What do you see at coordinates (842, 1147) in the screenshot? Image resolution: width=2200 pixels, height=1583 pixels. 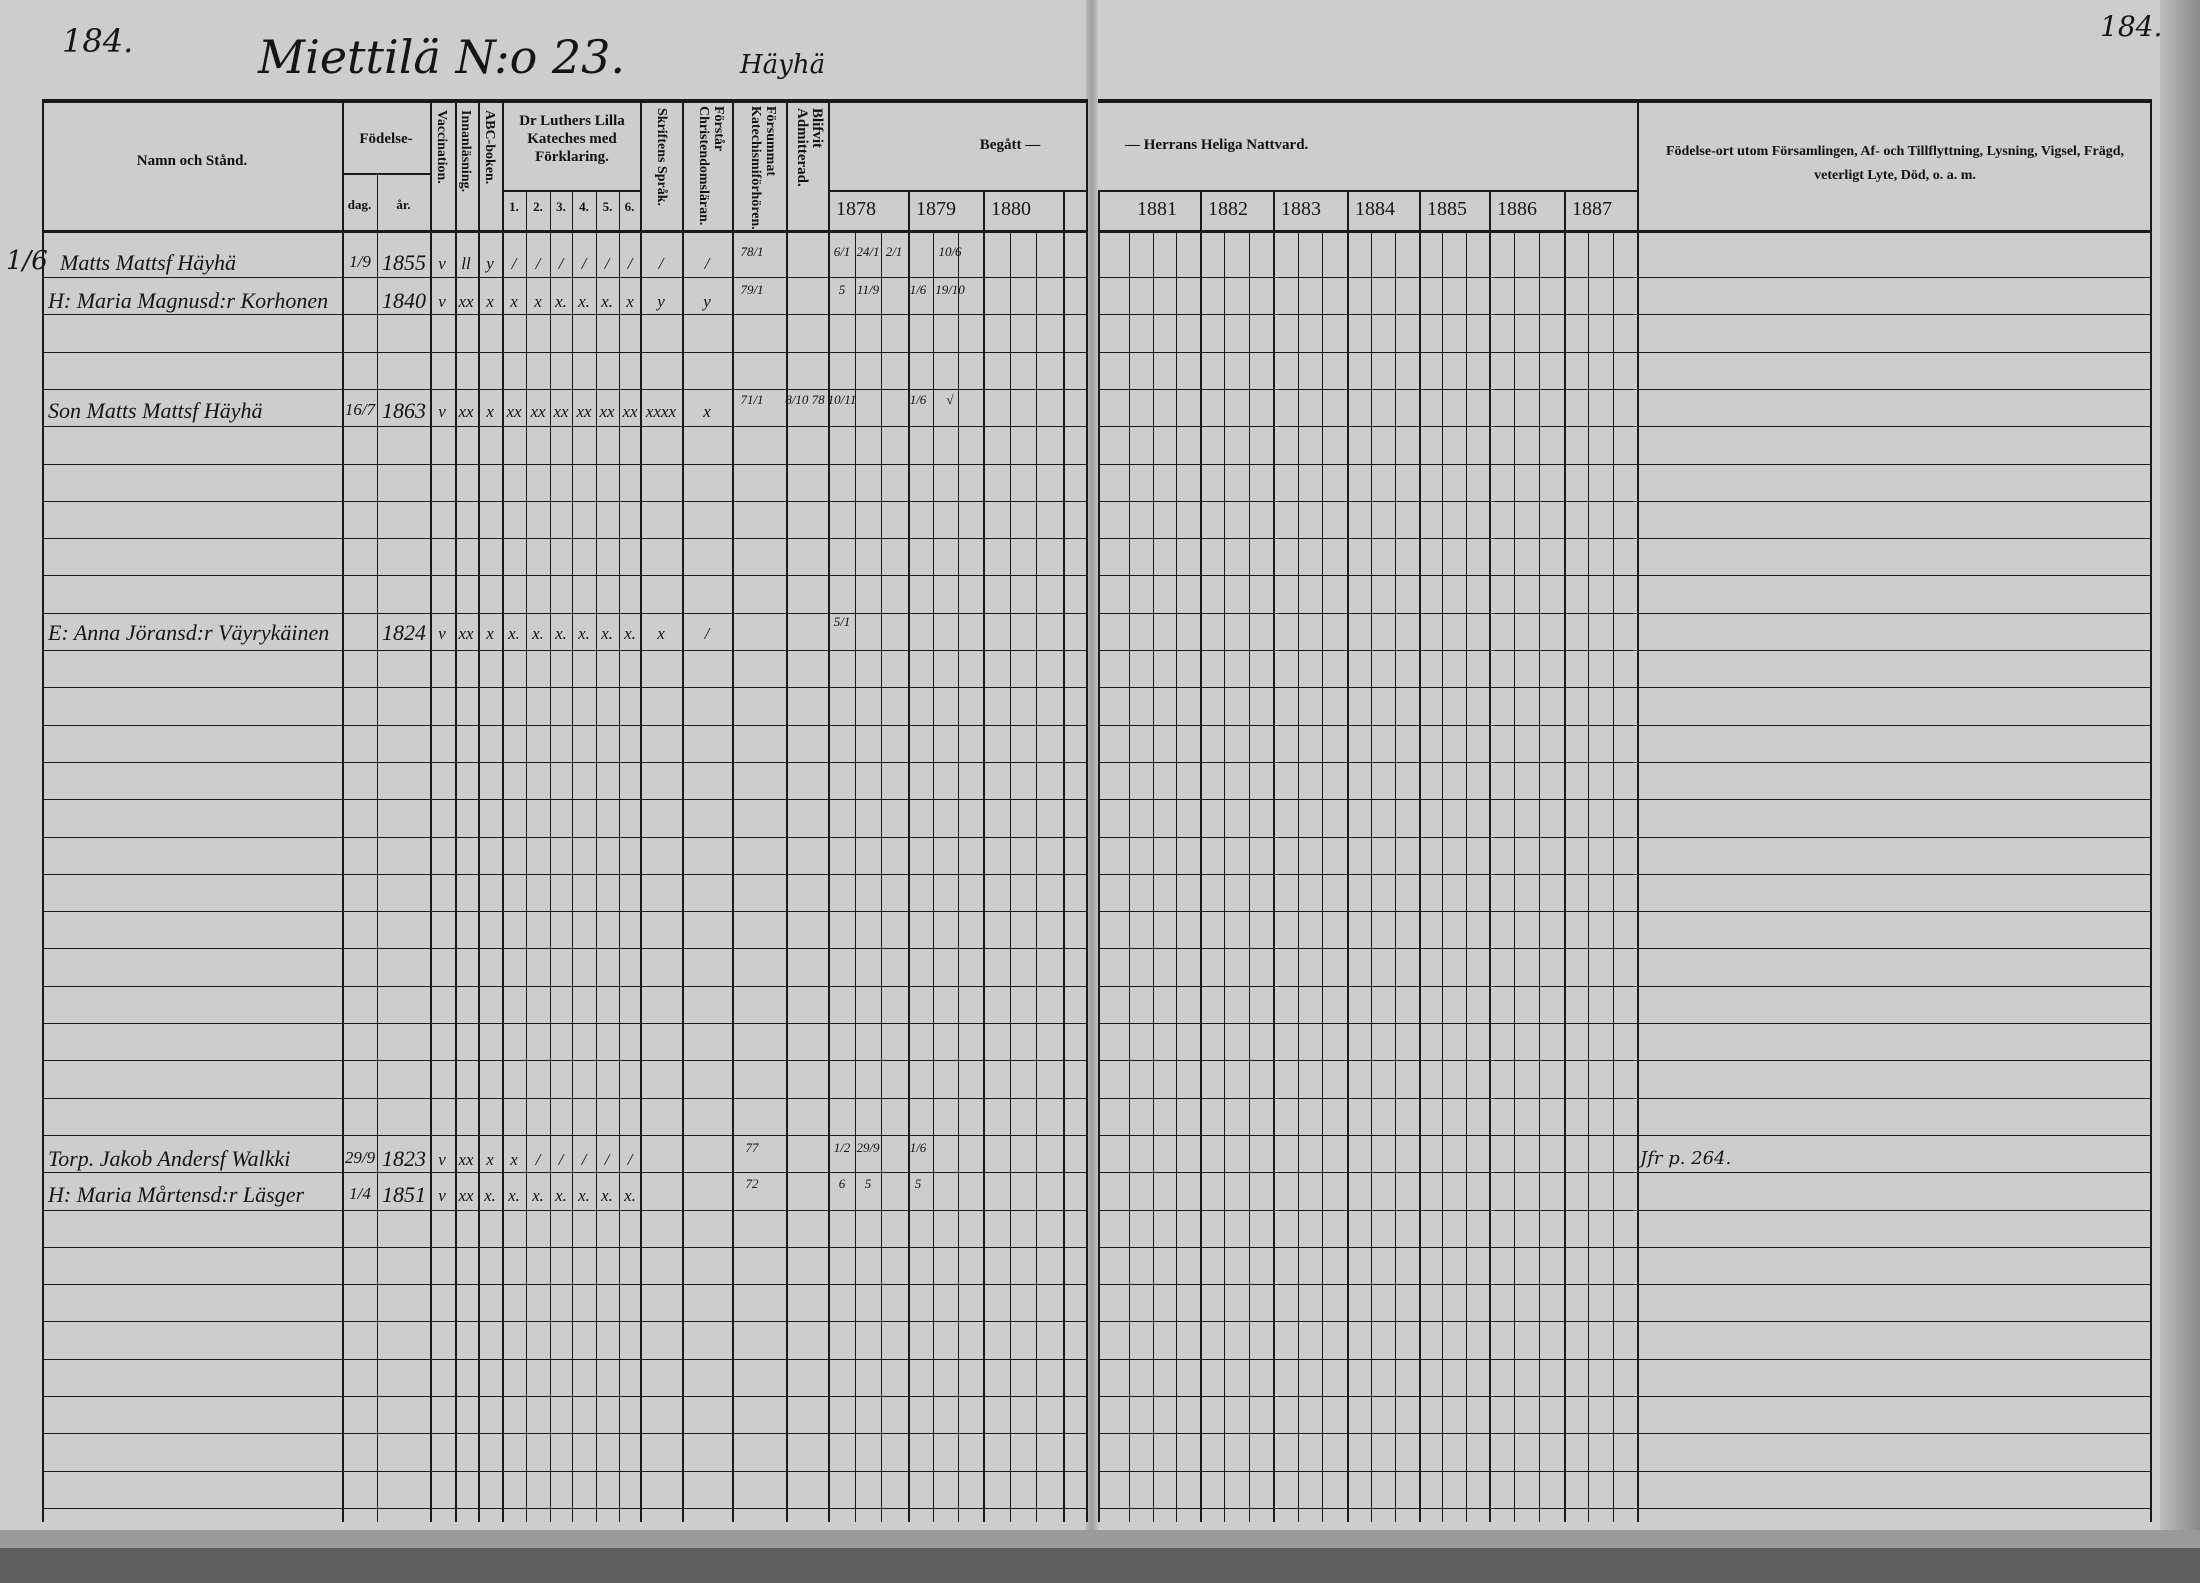 I see `entry-mark-y78a: 1/2` at bounding box center [842, 1147].